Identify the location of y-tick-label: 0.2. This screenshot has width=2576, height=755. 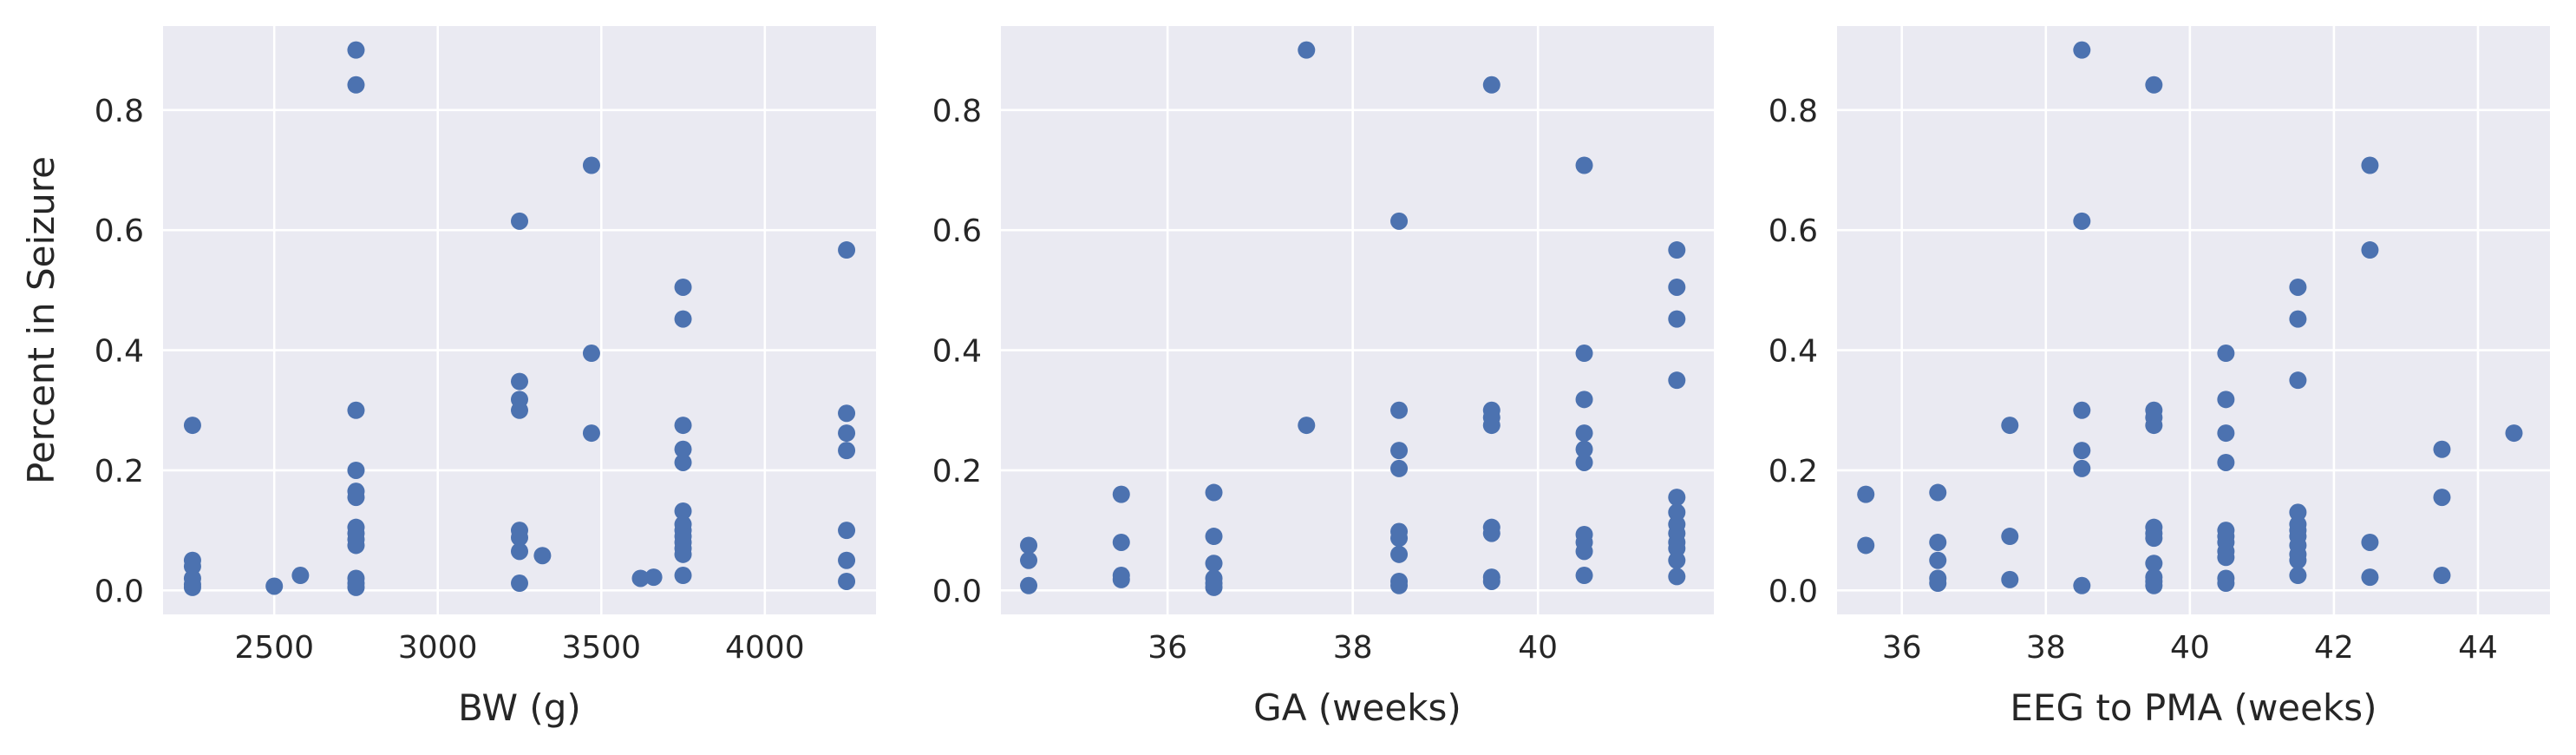
(957, 471).